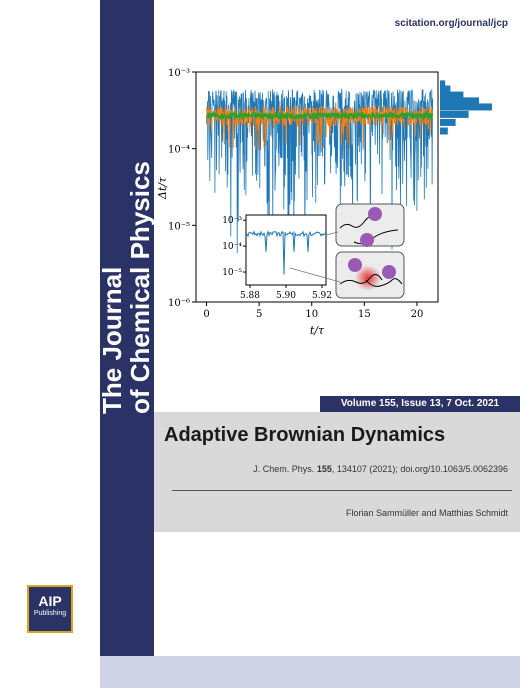 The width and height of the screenshot is (520, 688). I want to click on bottom-band, so click(310, 672).